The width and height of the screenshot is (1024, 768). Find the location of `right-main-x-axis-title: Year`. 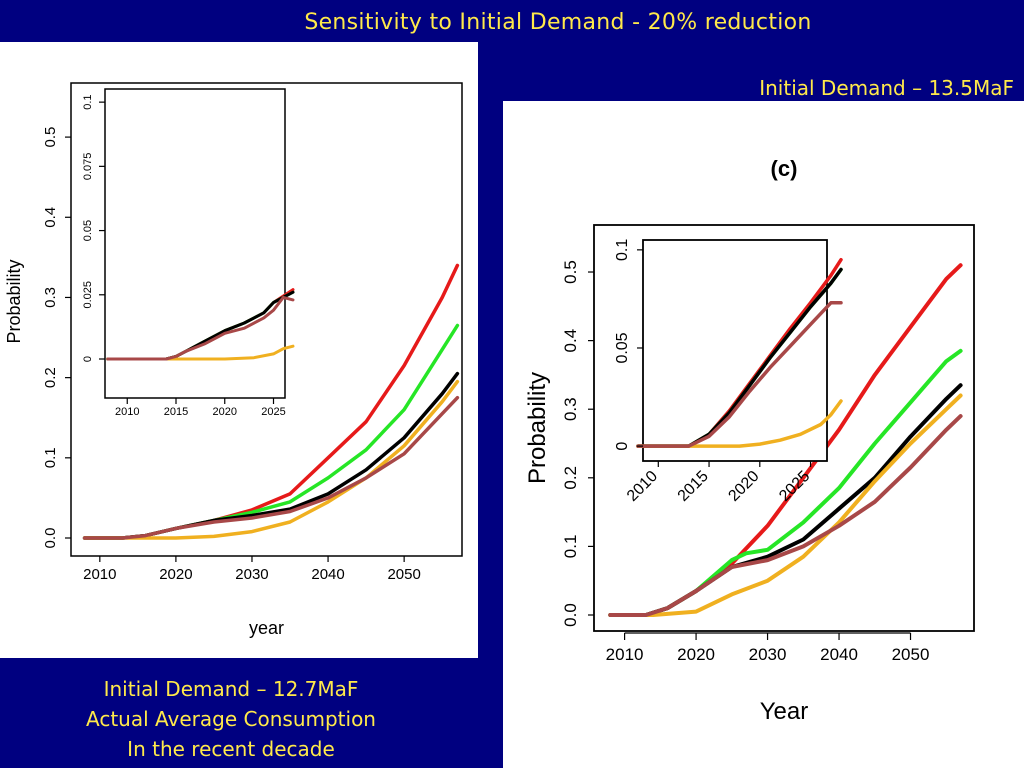

right-main-x-axis-title: Year is located at coordinates (784, 711).